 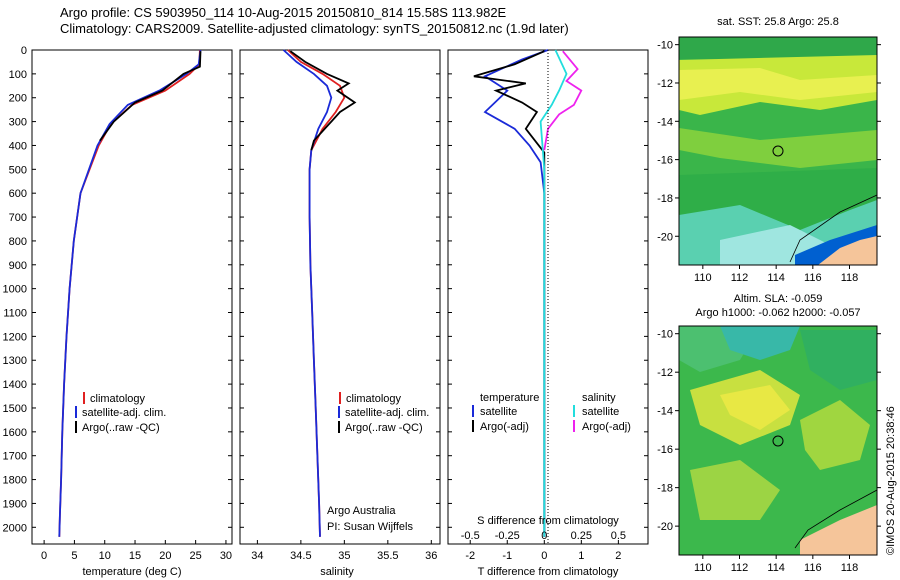 I want to click on imos-credit: ©IMOS 20-Aug-2015 20:38:46, so click(x=891, y=480).